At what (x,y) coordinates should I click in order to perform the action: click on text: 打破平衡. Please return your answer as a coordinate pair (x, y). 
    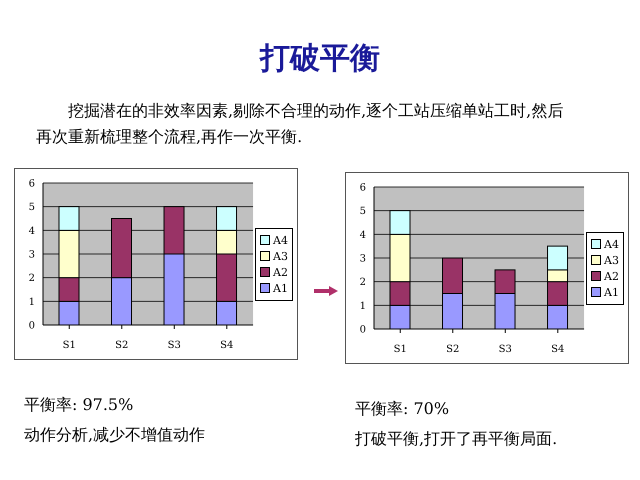
    Looking at the image, I should click on (319, 59).